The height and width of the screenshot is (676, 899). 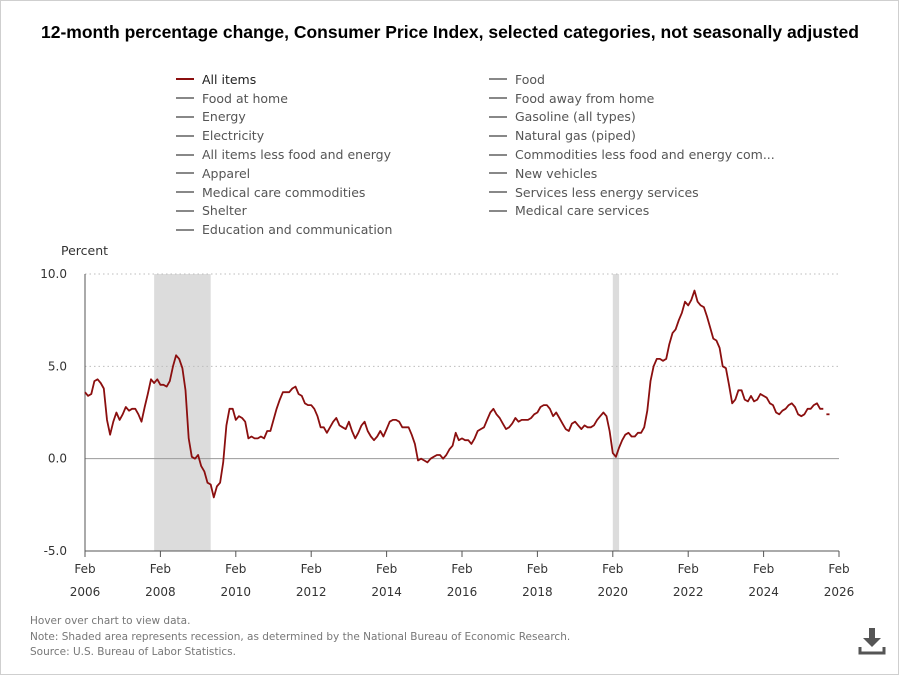 I want to click on legend-item: Shelter, so click(x=332, y=211).